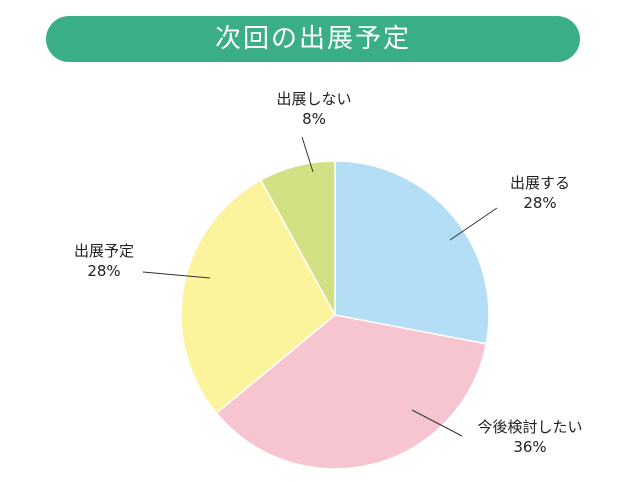 This screenshot has height=482, width=640. I want to click on slice-label-4: 出展しない, so click(313, 99).